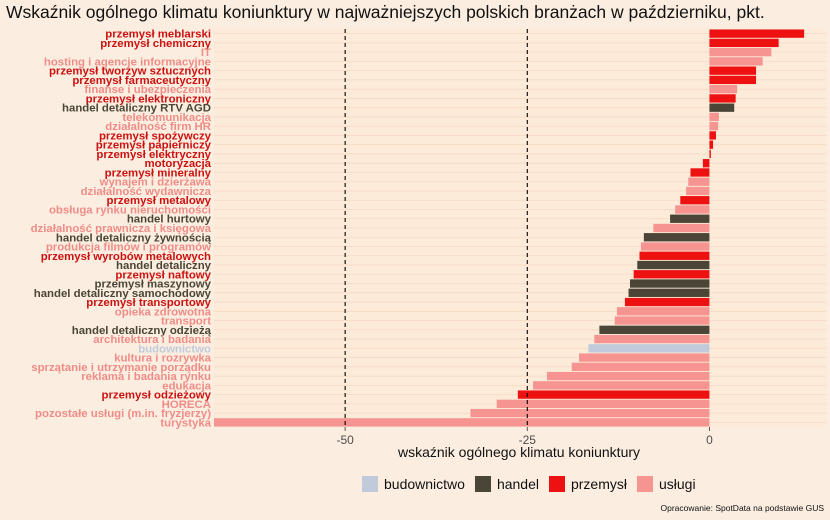 The image size is (830, 520). What do you see at coordinates (155, 136) in the screenshot?
I see `category-label: przemysł spożywczy` at bounding box center [155, 136].